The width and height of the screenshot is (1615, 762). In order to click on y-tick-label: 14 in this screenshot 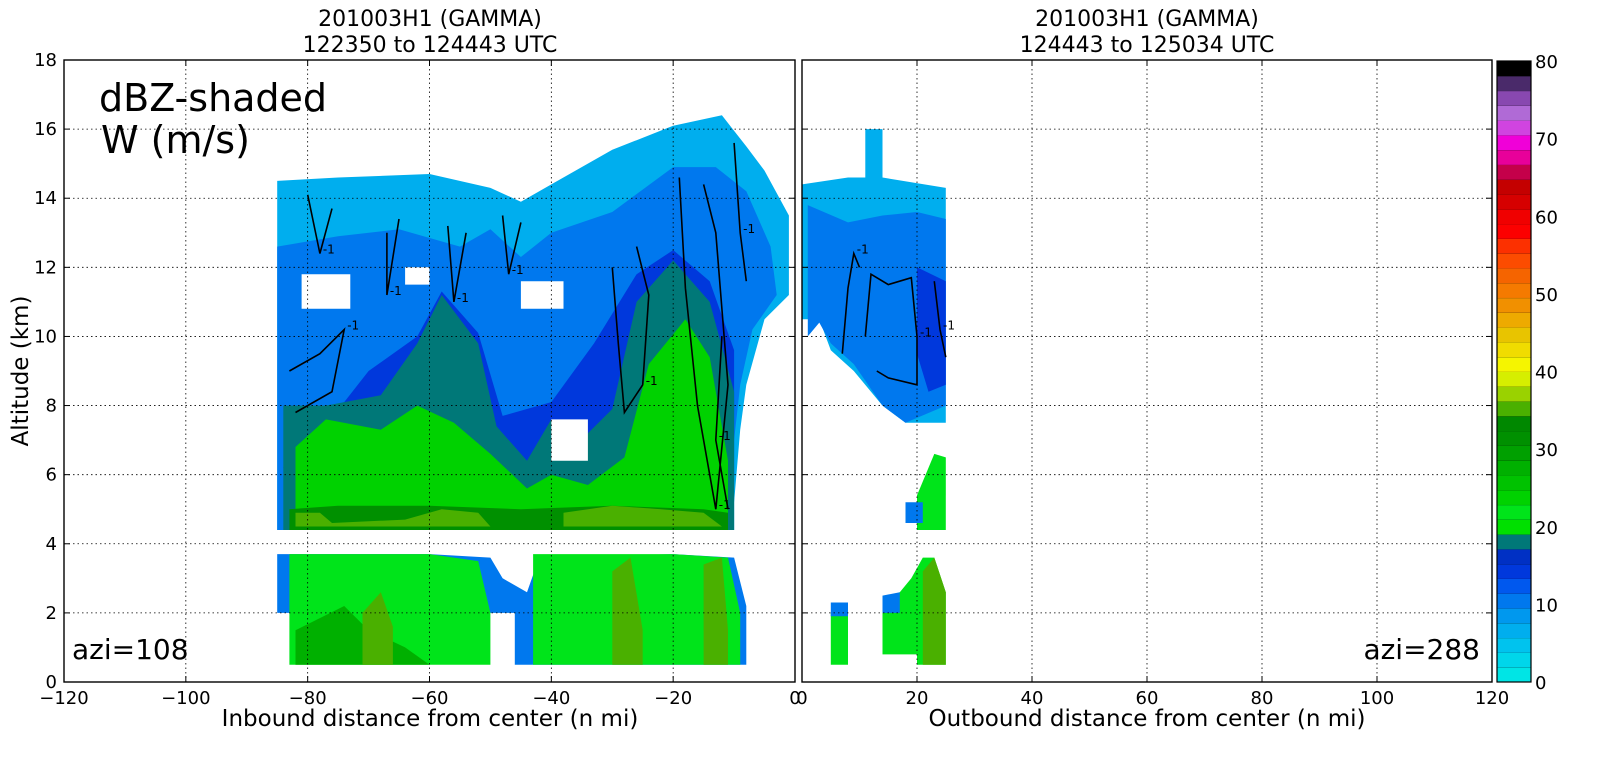, I will do `click(45, 198)`.